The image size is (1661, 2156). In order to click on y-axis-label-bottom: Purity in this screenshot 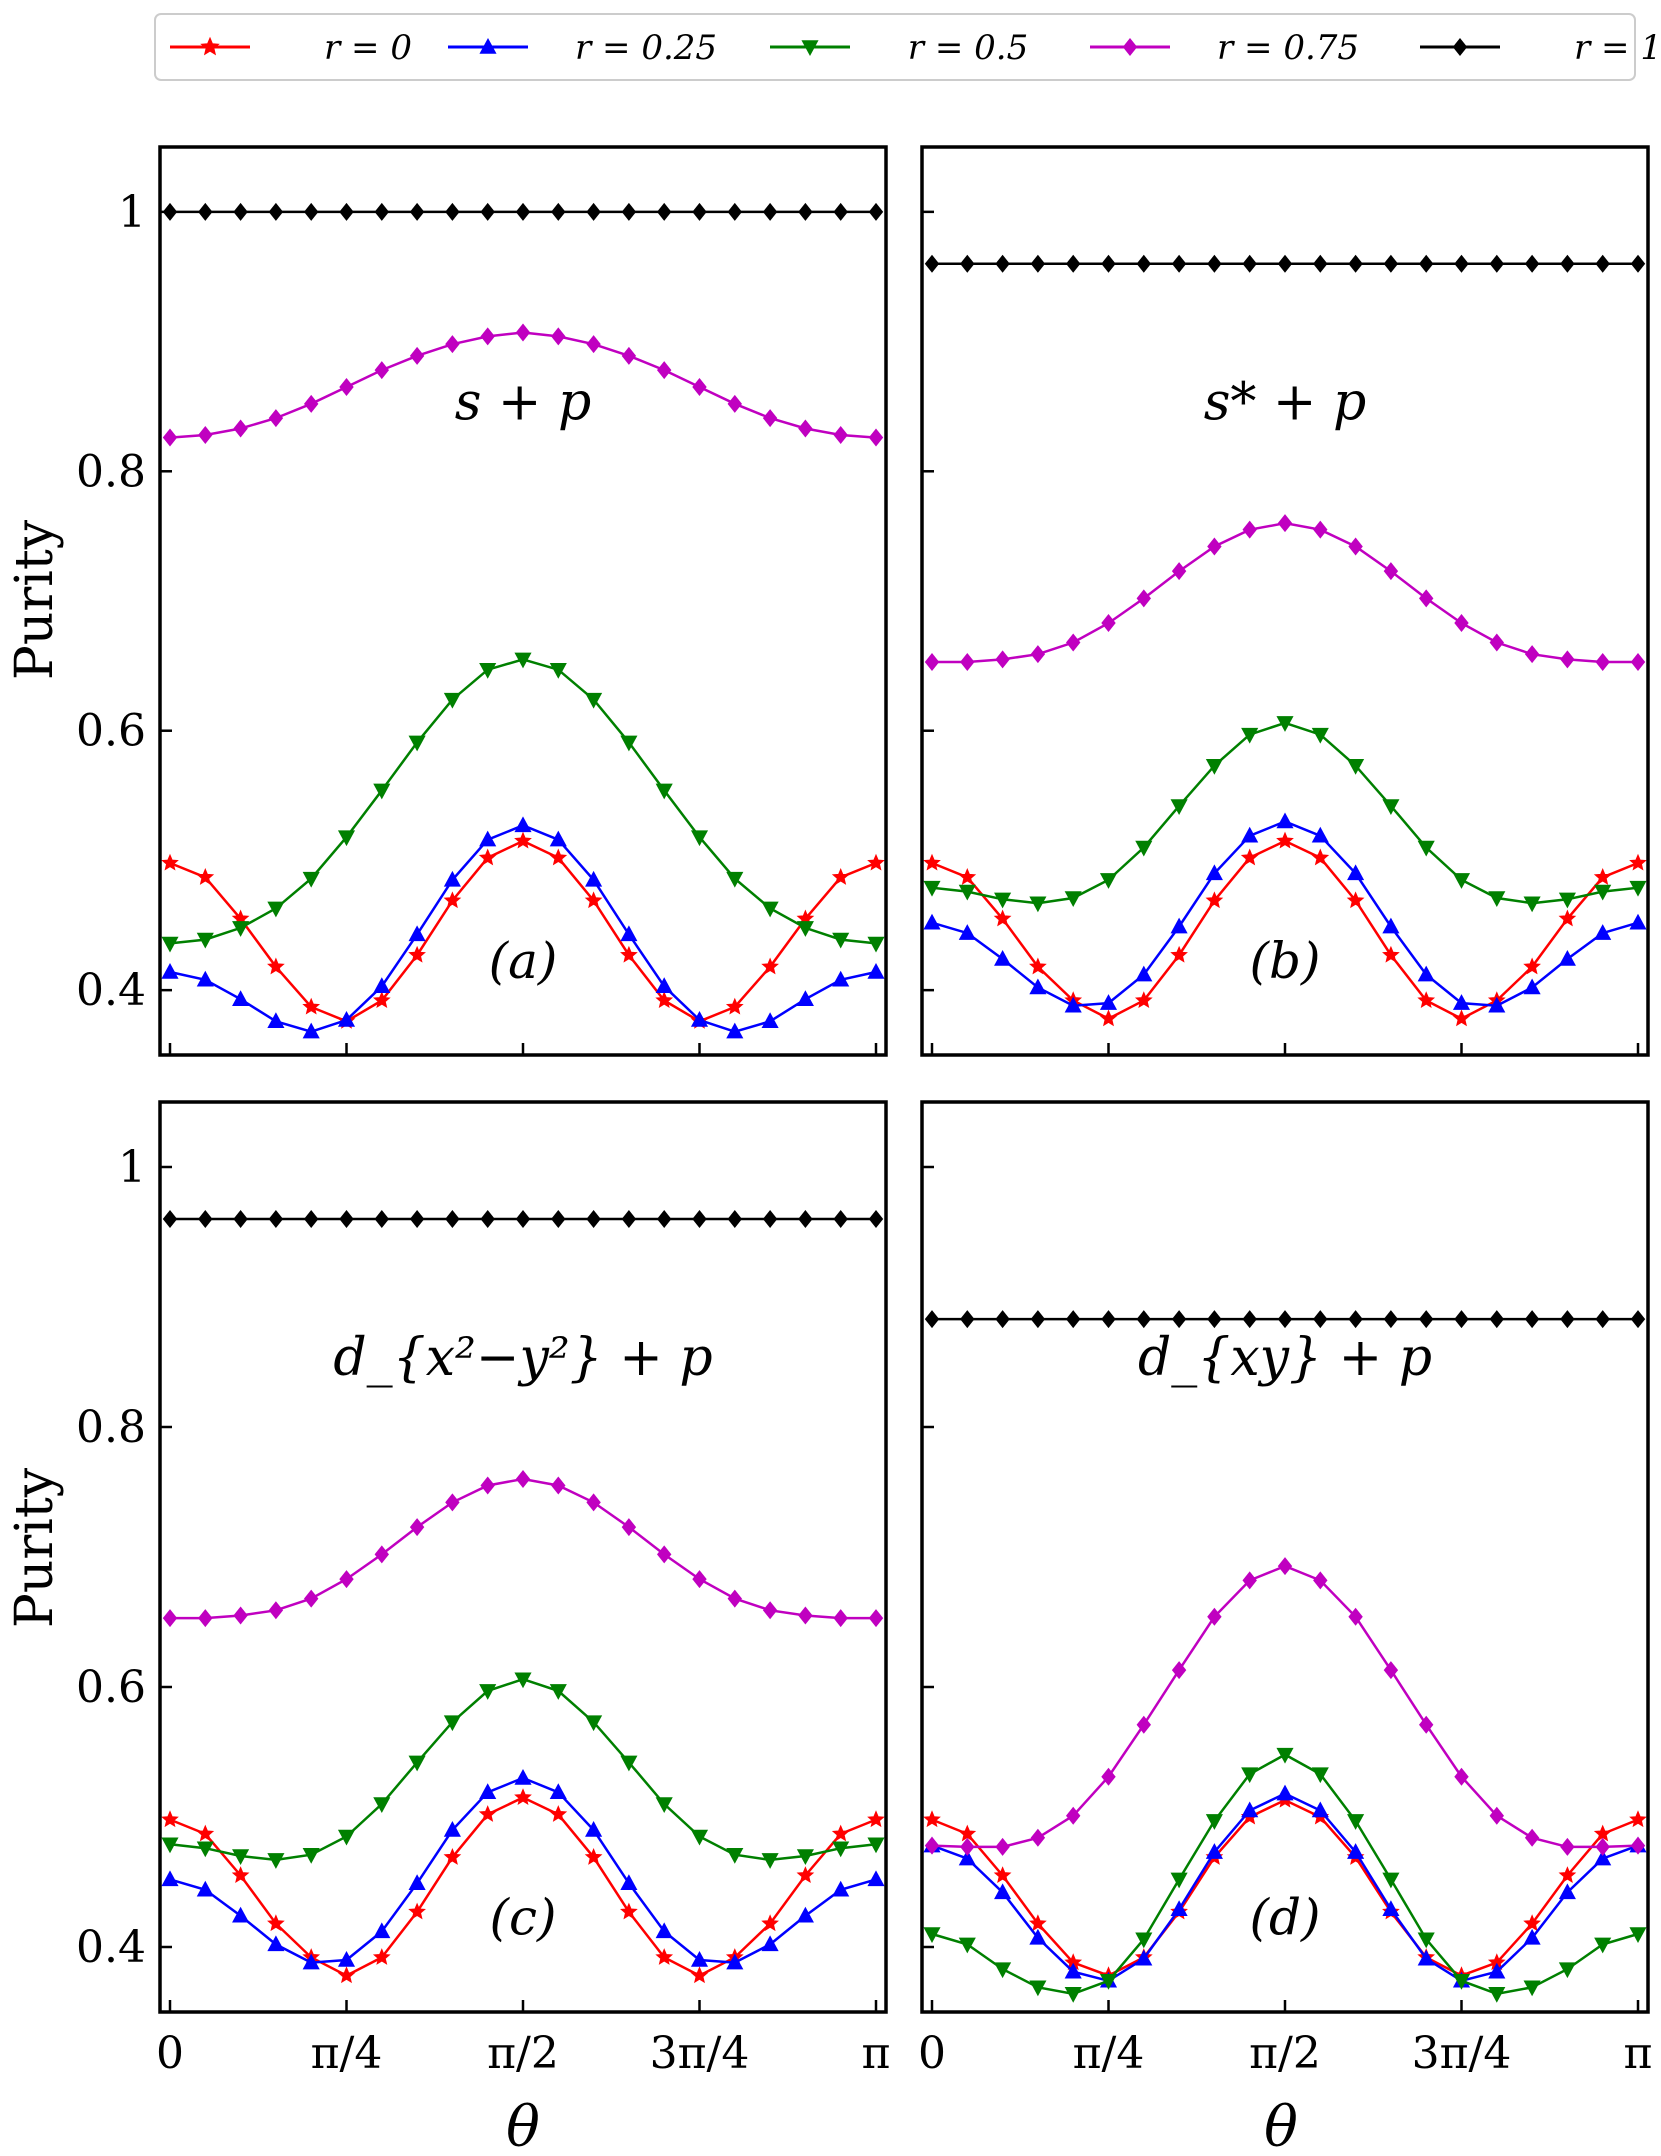, I will do `click(35, 1547)`.